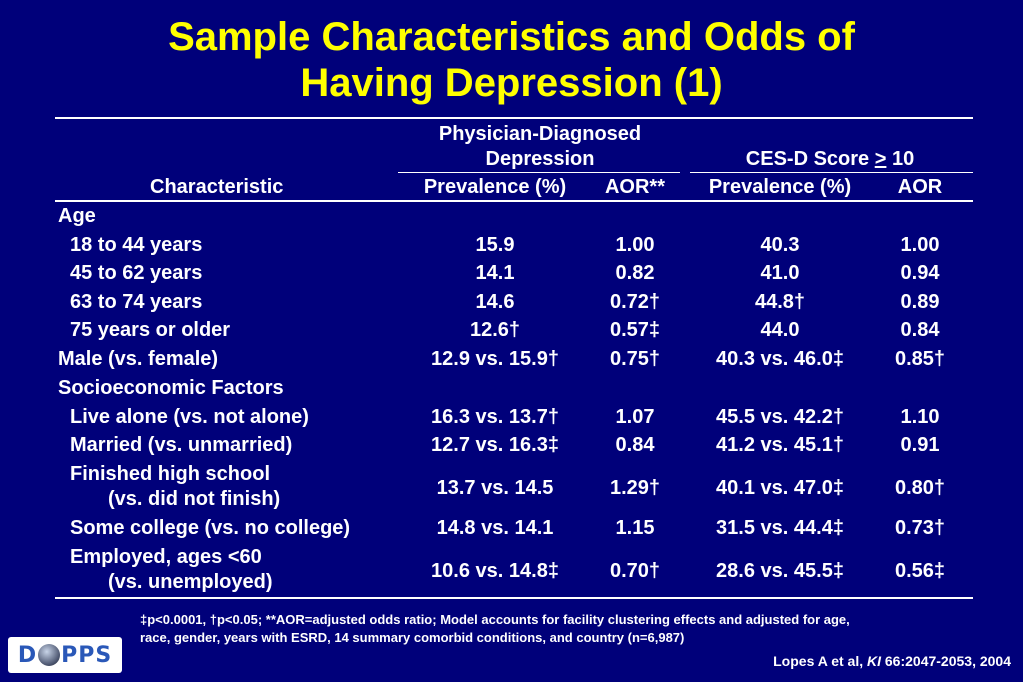 This screenshot has width=1023, height=682. What do you see at coordinates (780, 445) in the screenshot?
I see `cell-prevalence-2: 41.2 vs. 45.1†` at bounding box center [780, 445].